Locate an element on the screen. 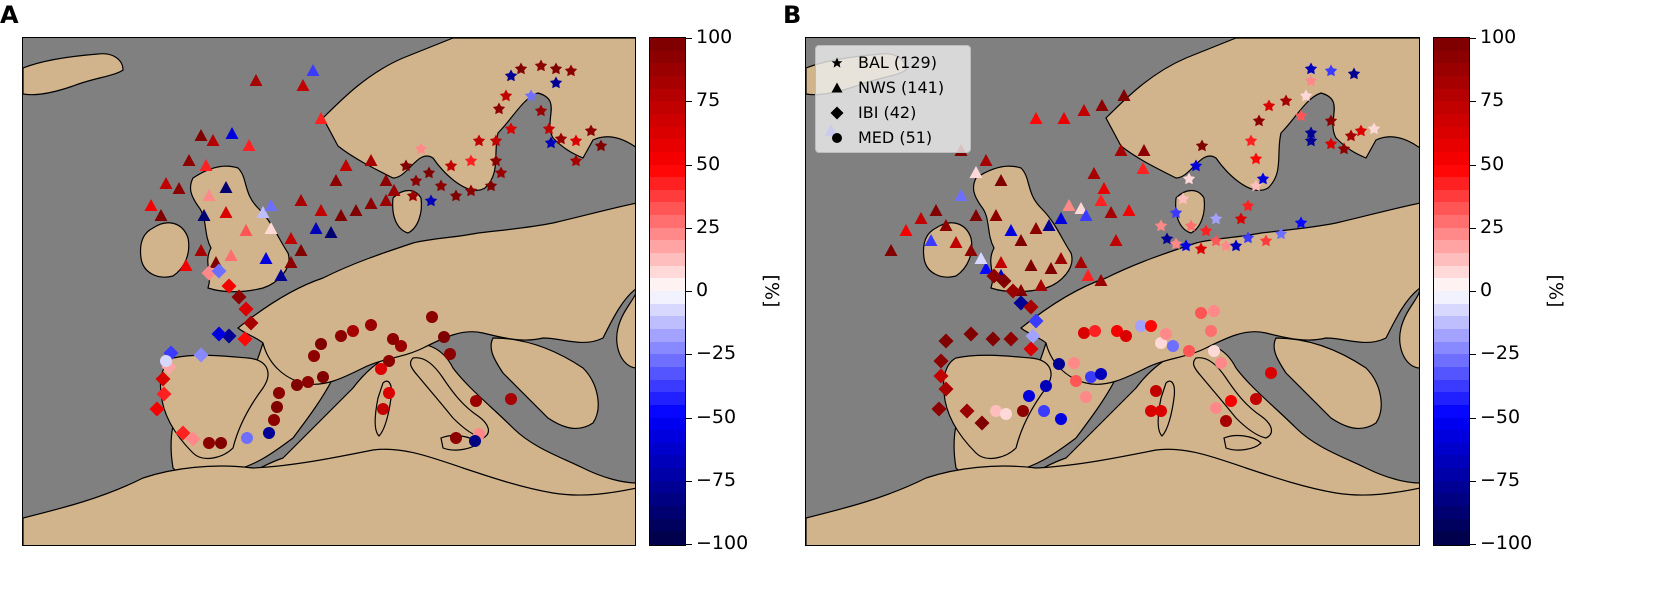 The height and width of the screenshot is (589, 1674). colorbar-tick-label: −75 is located at coordinates (716, 479).